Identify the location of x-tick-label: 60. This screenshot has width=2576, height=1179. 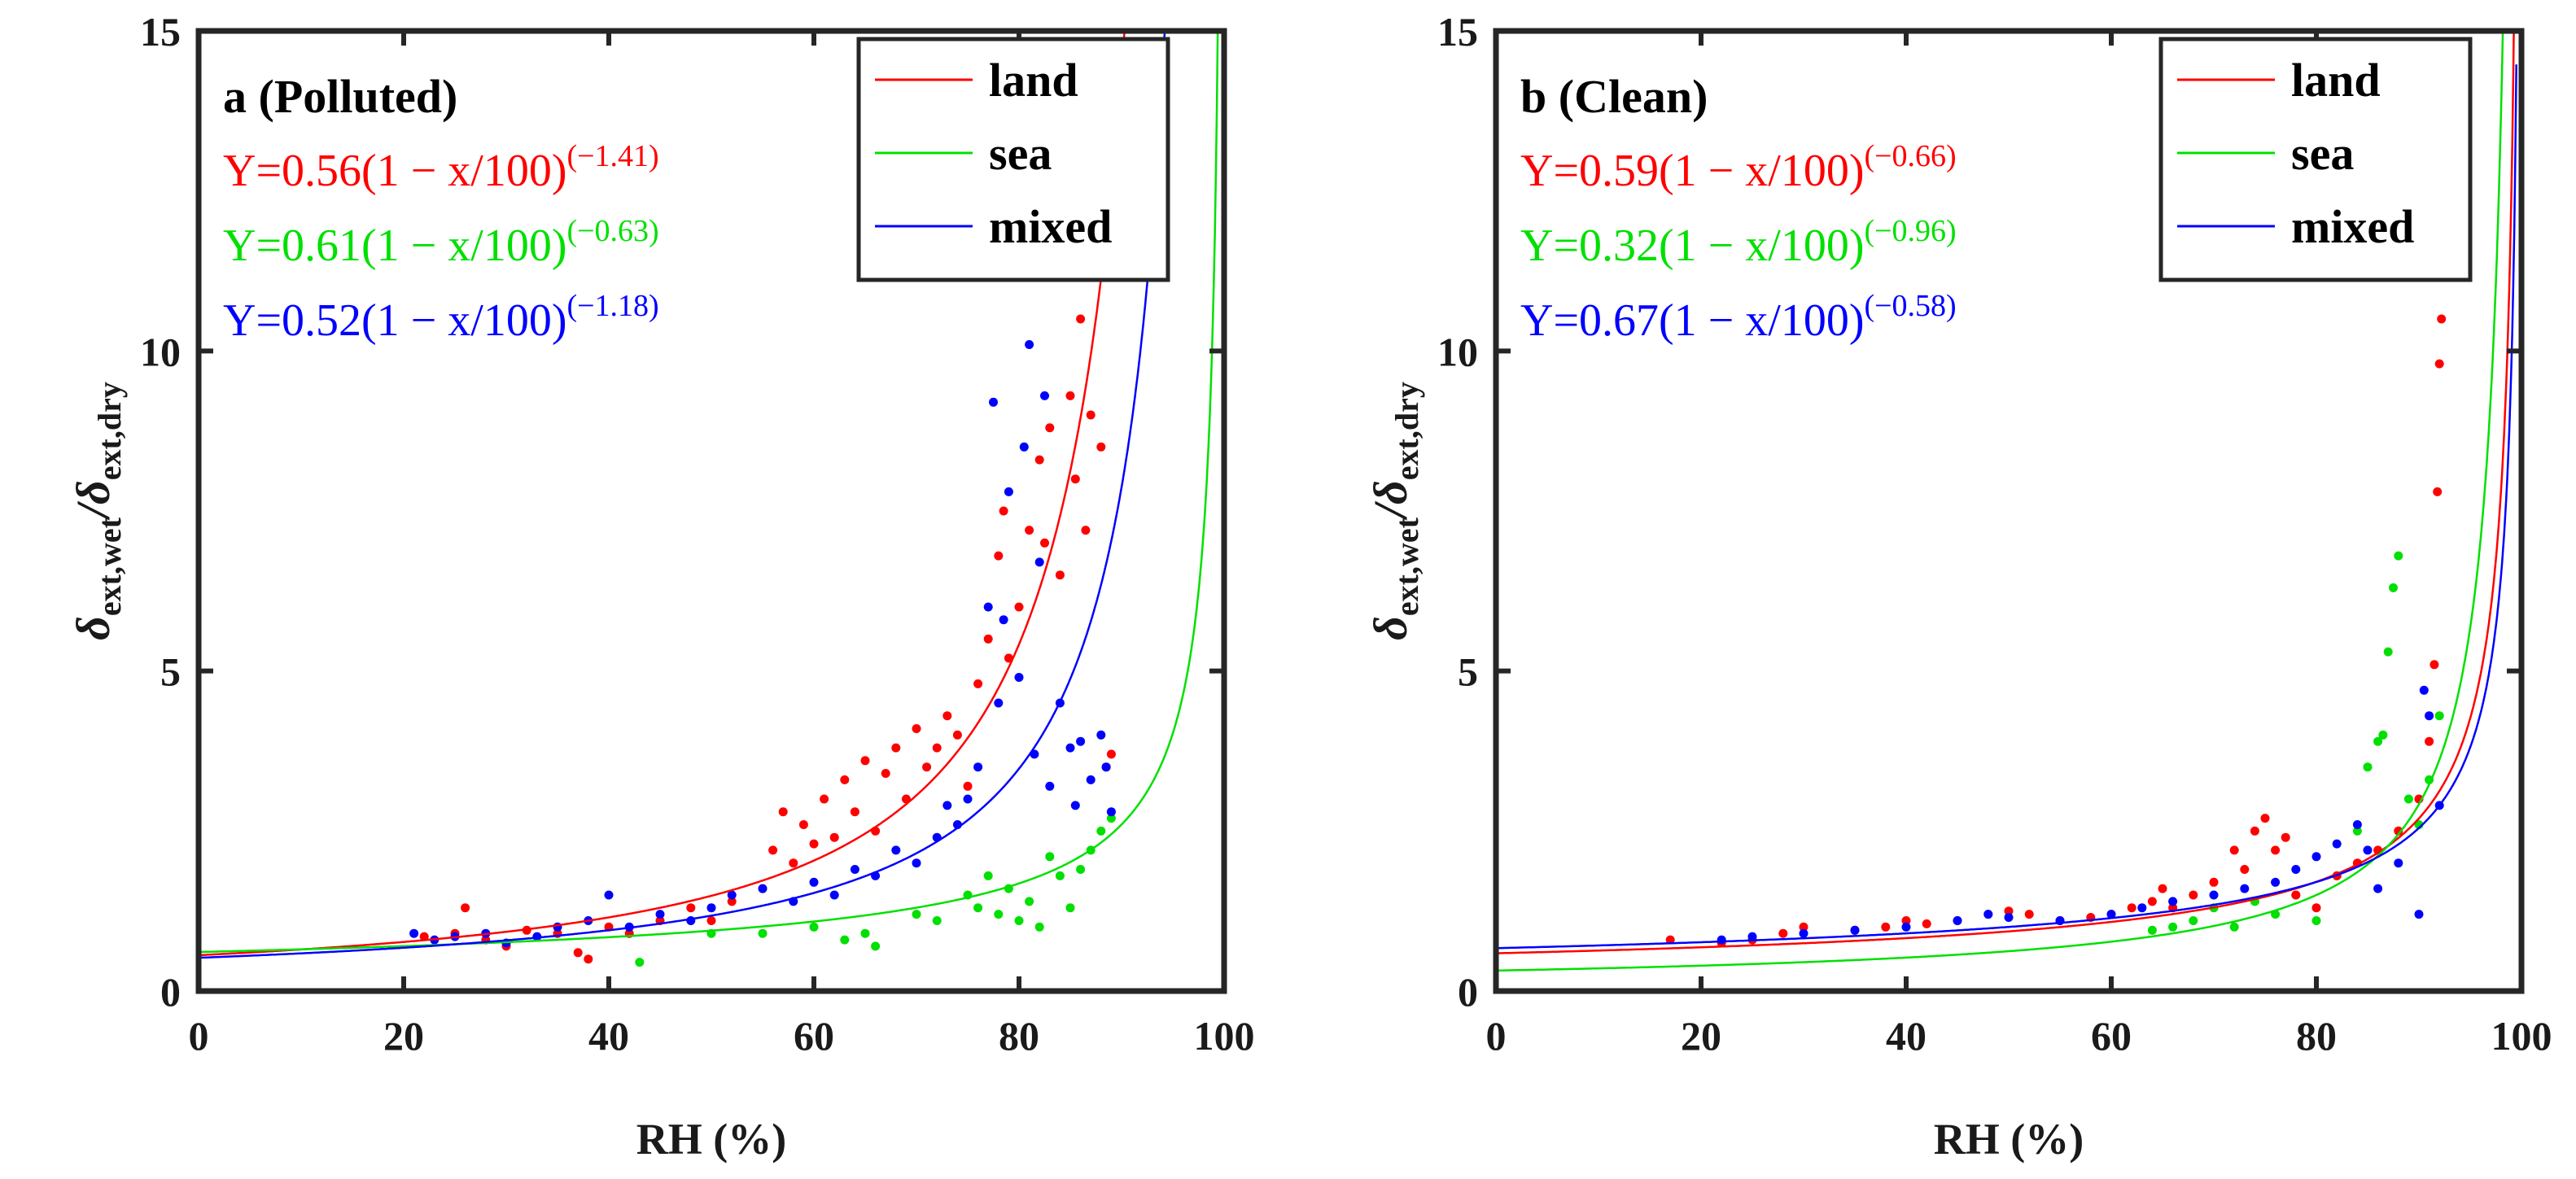
(2111, 1036).